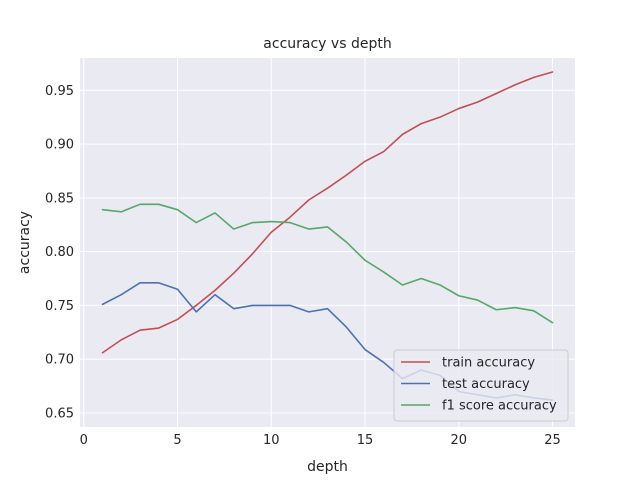 The width and height of the screenshot is (640, 480). I want to click on x-tick-label: 10, so click(271, 440).